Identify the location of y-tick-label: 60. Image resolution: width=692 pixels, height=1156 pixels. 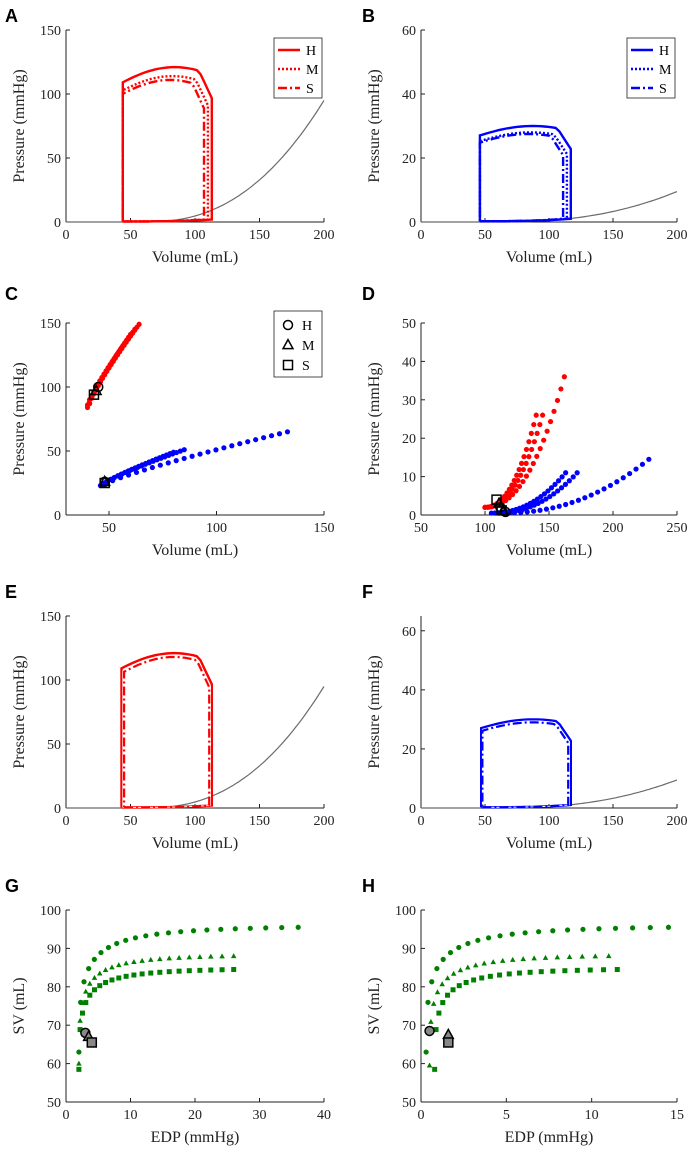
(409, 632).